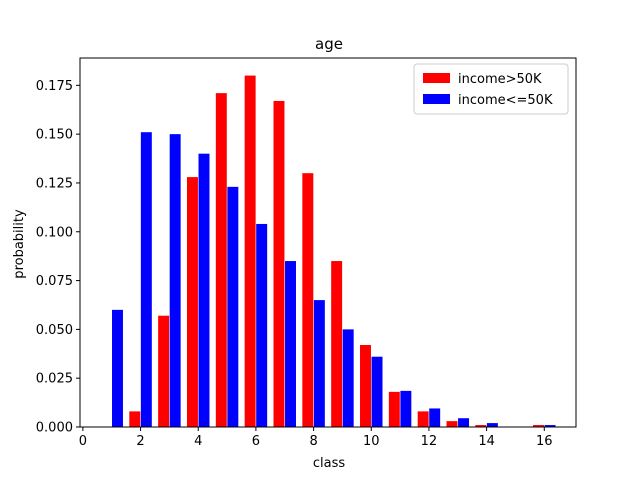  What do you see at coordinates (371, 441) in the screenshot?
I see `x-tick-label: 10` at bounding box center [371, 441].